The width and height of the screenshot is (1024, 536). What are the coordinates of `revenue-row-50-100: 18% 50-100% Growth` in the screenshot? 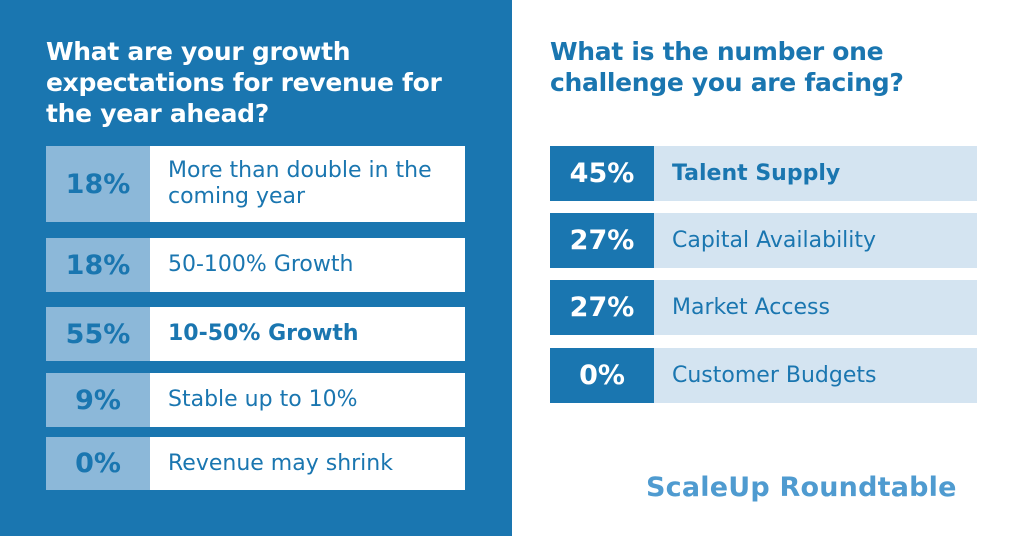 It's located at (255, 265).